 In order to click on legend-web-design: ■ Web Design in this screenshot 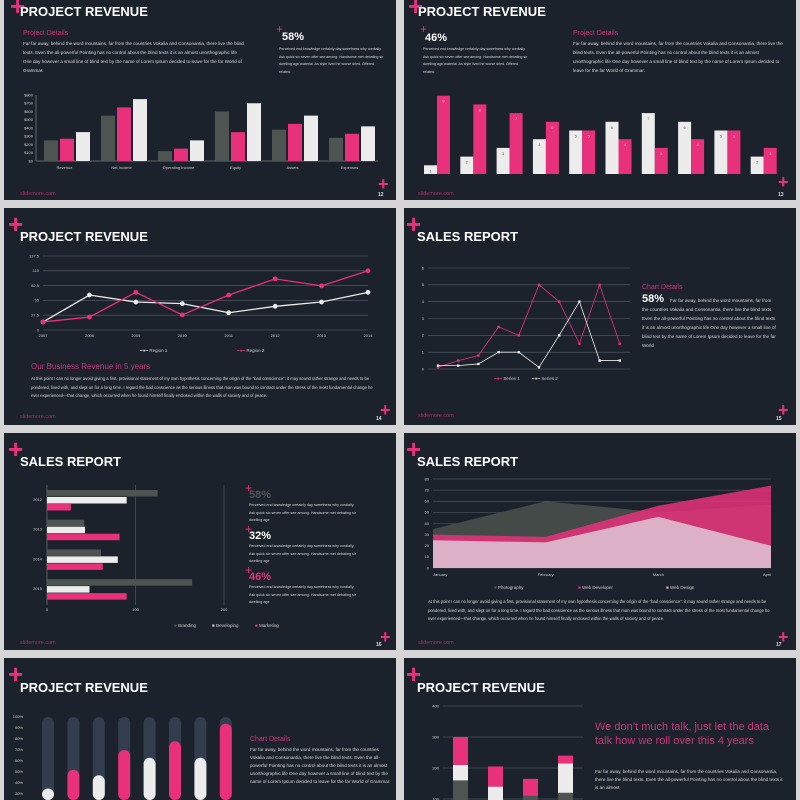, I will do `click(680, 587)`.